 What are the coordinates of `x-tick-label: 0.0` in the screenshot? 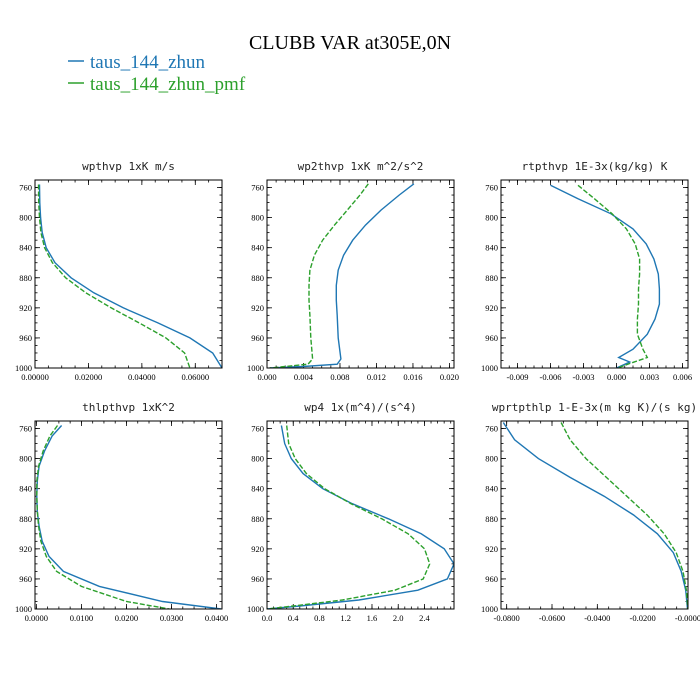 It's located at (267, 618).